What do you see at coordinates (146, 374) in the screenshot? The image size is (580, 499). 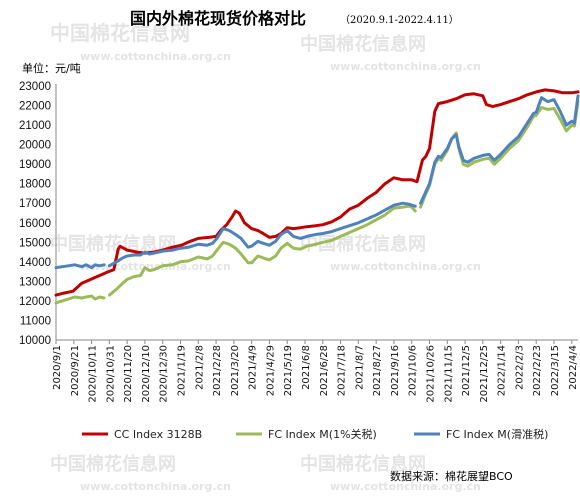 I see `x-tick-label: 2020/12/10` at bounding box center [146, 374].